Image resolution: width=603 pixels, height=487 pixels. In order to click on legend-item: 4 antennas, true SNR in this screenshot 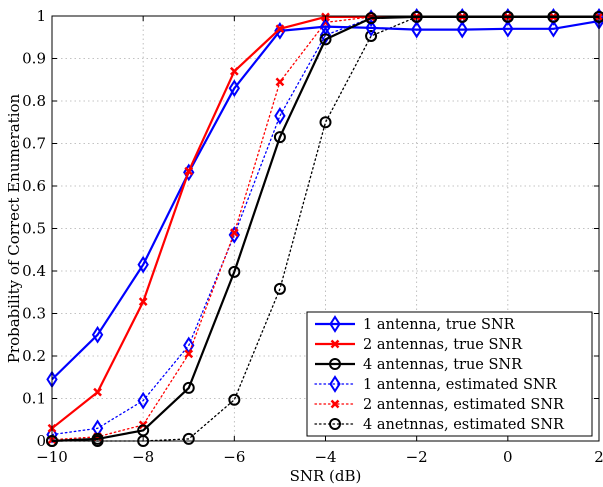, I will do `click(419, 365)`.